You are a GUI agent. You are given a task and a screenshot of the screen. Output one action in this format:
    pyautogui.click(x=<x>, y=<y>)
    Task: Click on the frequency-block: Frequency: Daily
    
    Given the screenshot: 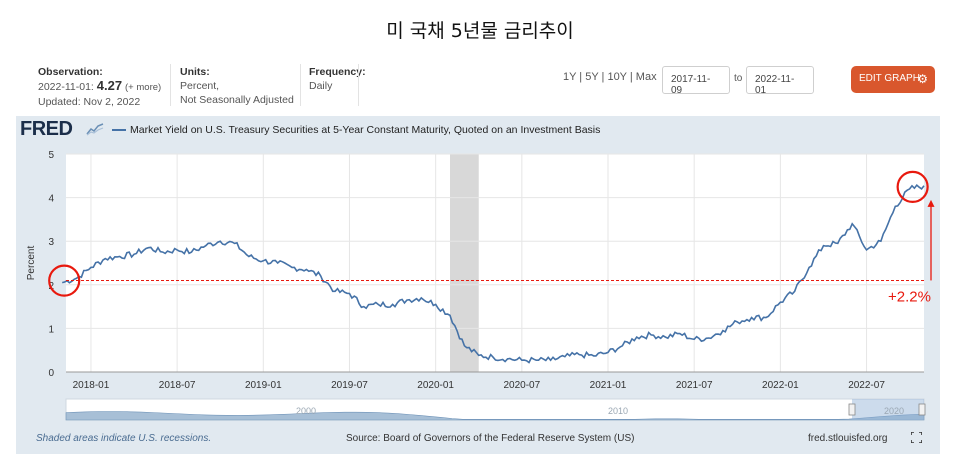 What is the action you would take?
    pyautogui.click(x=337, y=79)
    